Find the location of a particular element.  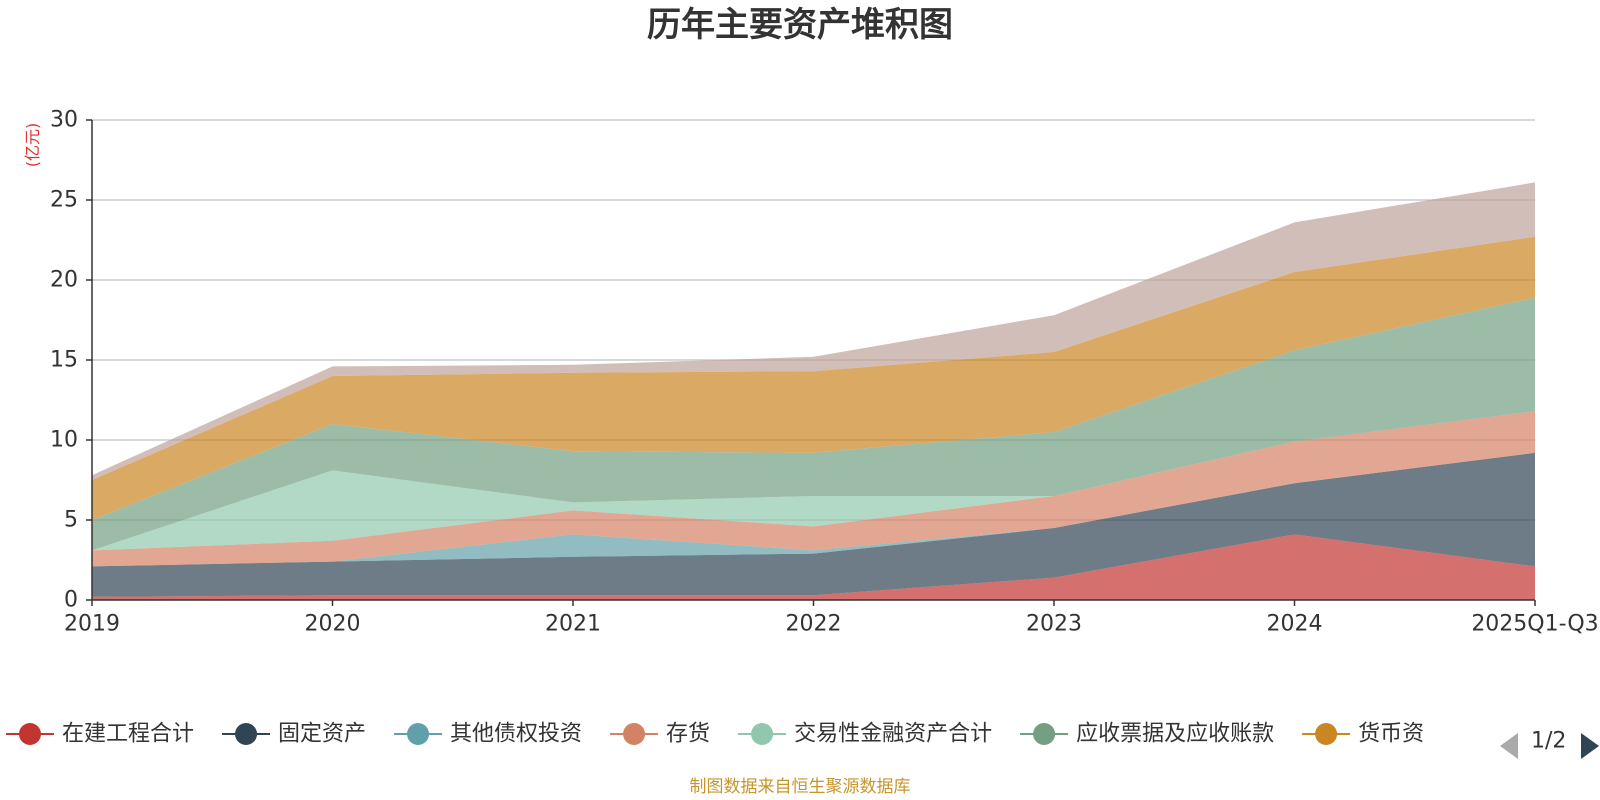

legend-item: 在建工程合计 is located at coordinates (100, 734).